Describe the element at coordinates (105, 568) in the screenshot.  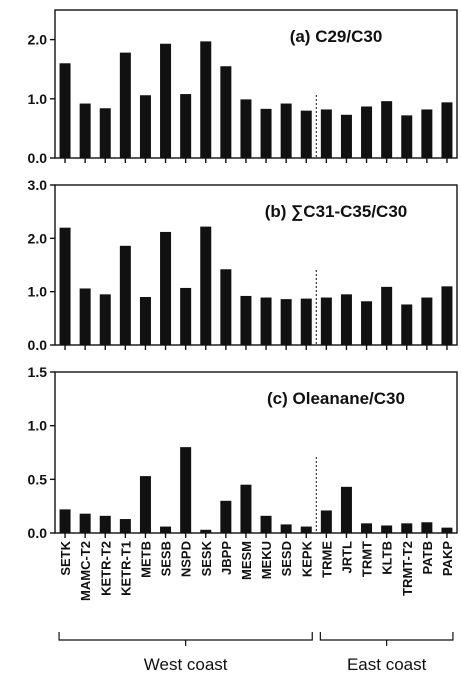
I see `category-label: KETR-T2` at that location.